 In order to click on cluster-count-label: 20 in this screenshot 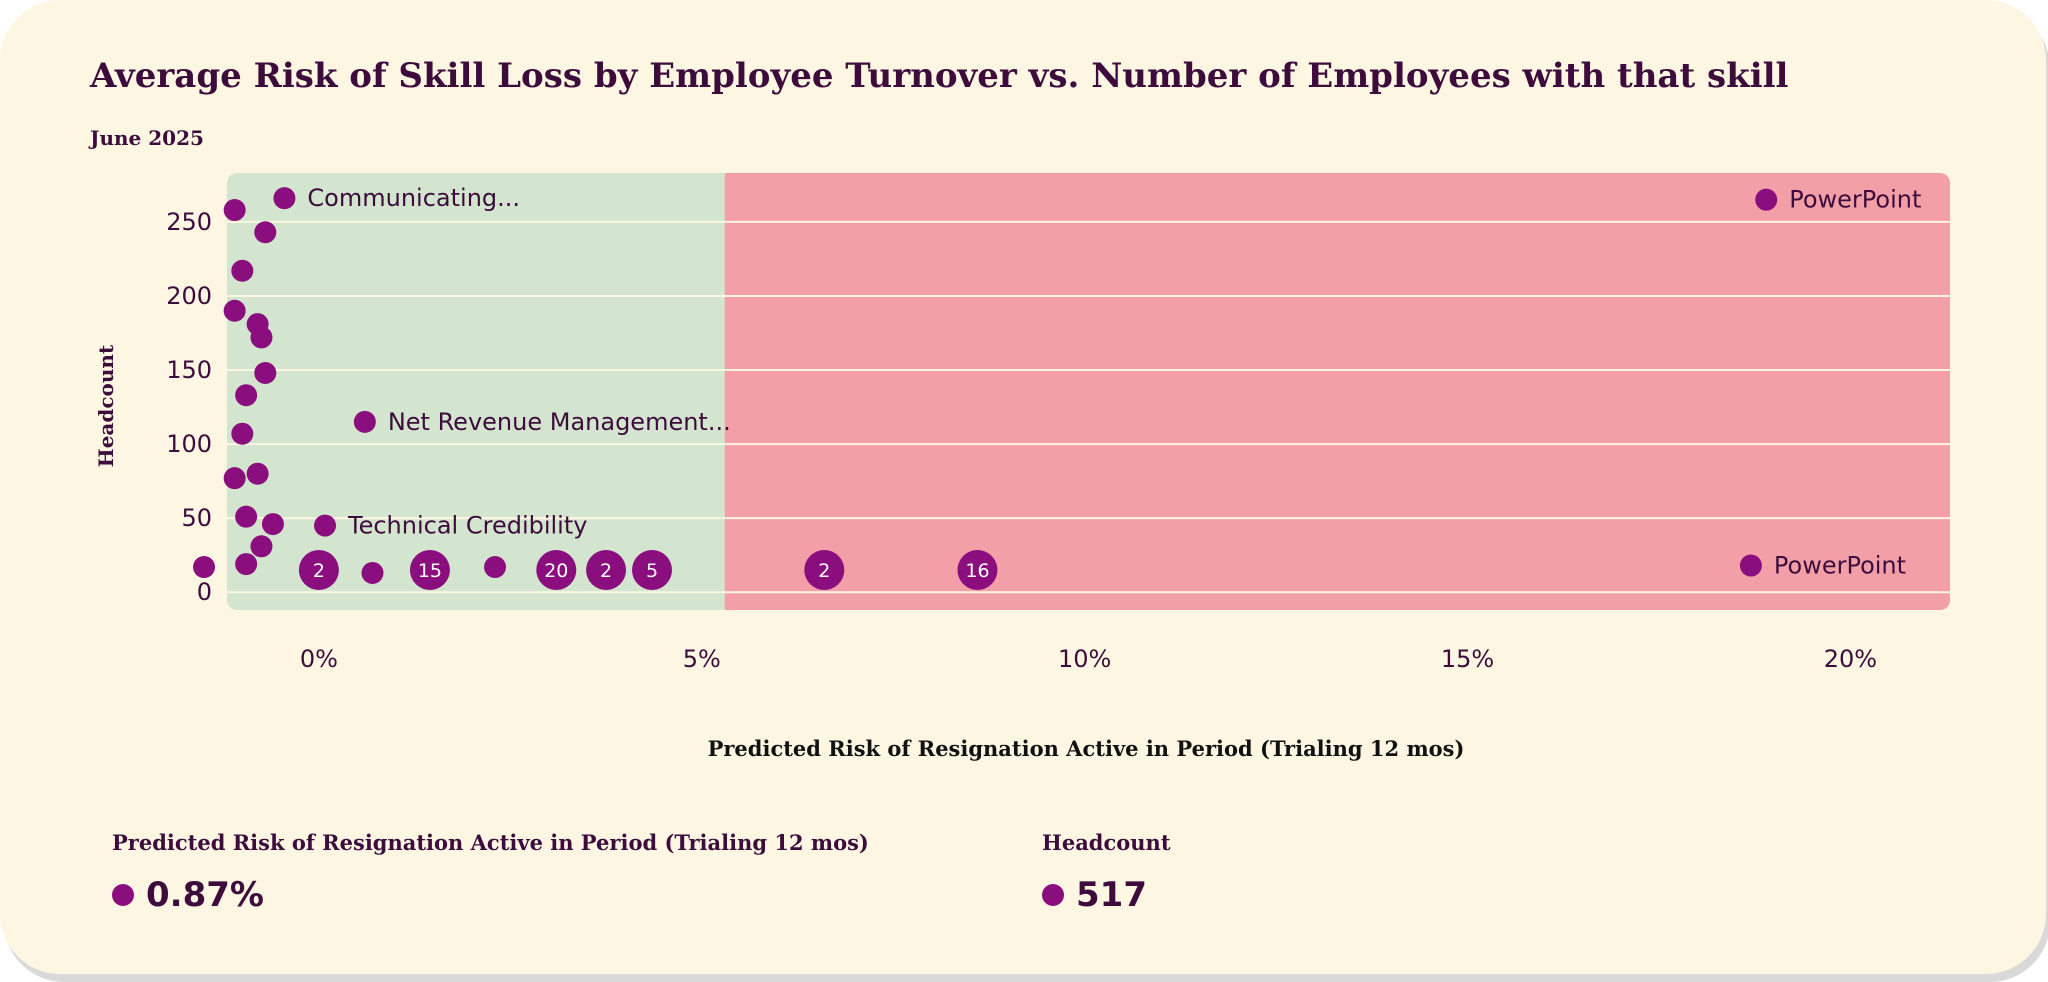, I will do `click(556, 571)`.